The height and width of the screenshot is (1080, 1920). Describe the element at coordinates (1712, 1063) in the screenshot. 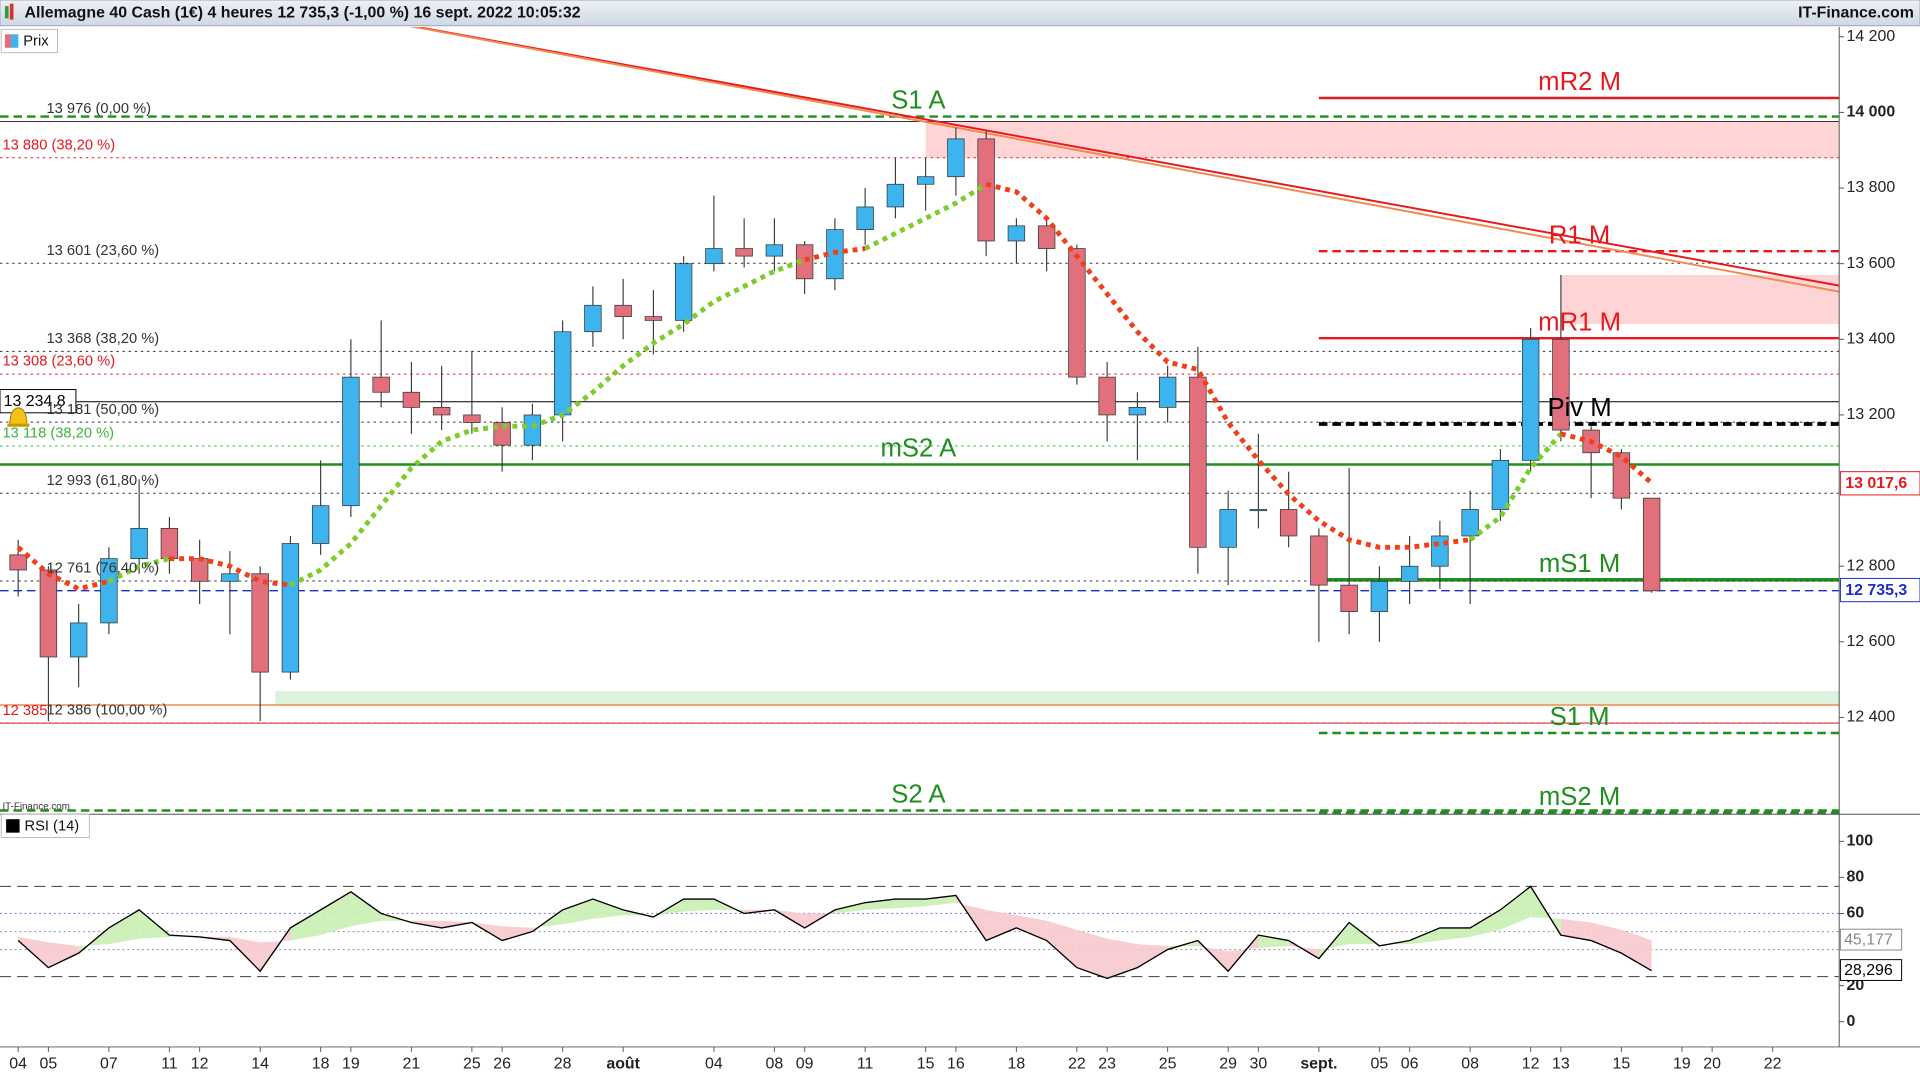

I see `x-tick-label: 20` at that location.